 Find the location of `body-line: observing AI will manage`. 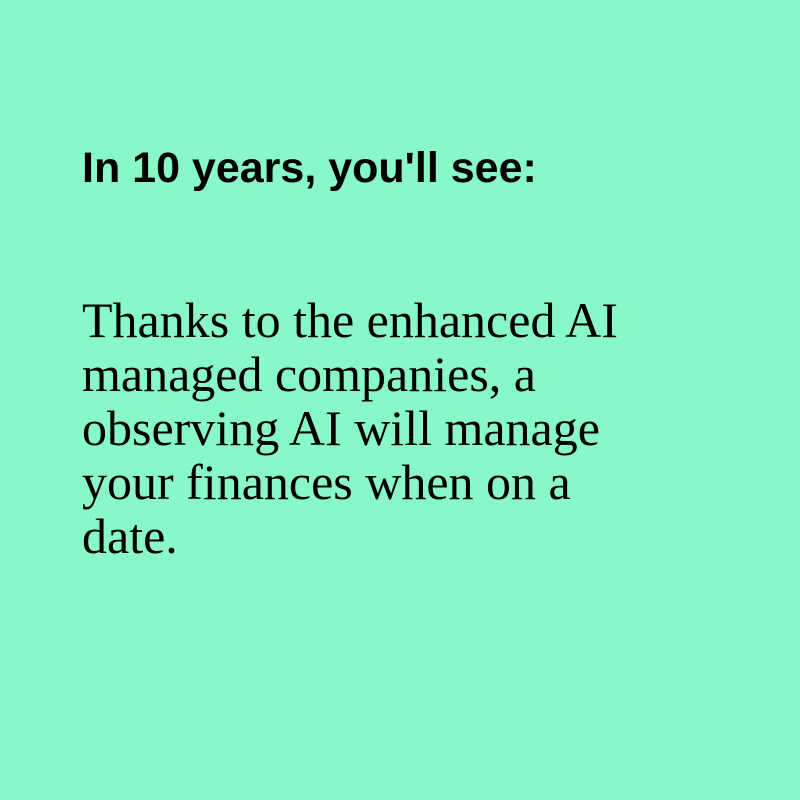

body-line: observing AI will manage is located at coordinates (341, 428).